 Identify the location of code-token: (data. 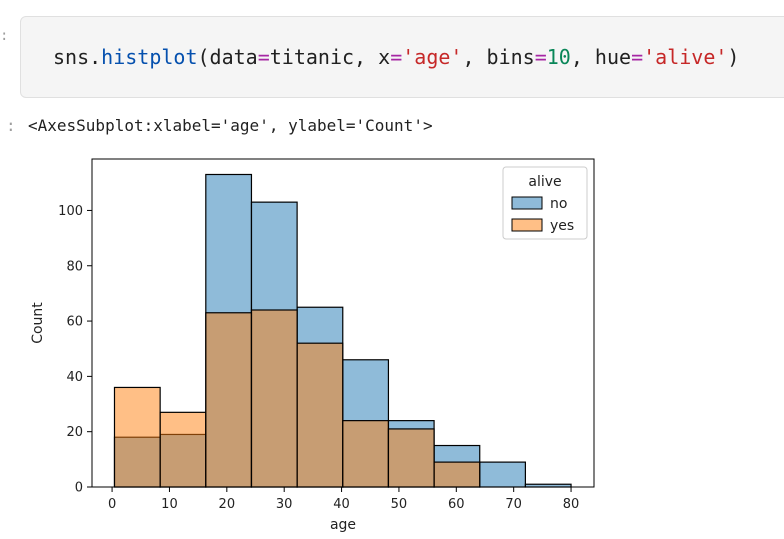
(227, 57).